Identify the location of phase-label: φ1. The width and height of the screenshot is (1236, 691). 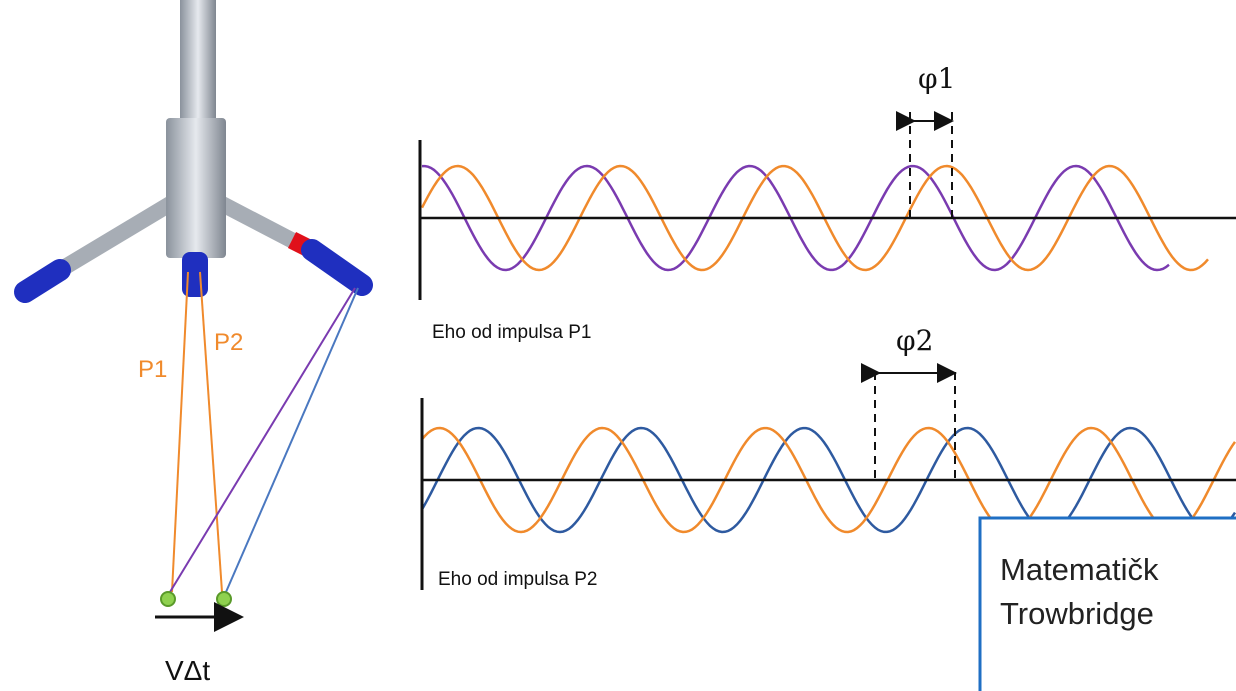
(936, 78).